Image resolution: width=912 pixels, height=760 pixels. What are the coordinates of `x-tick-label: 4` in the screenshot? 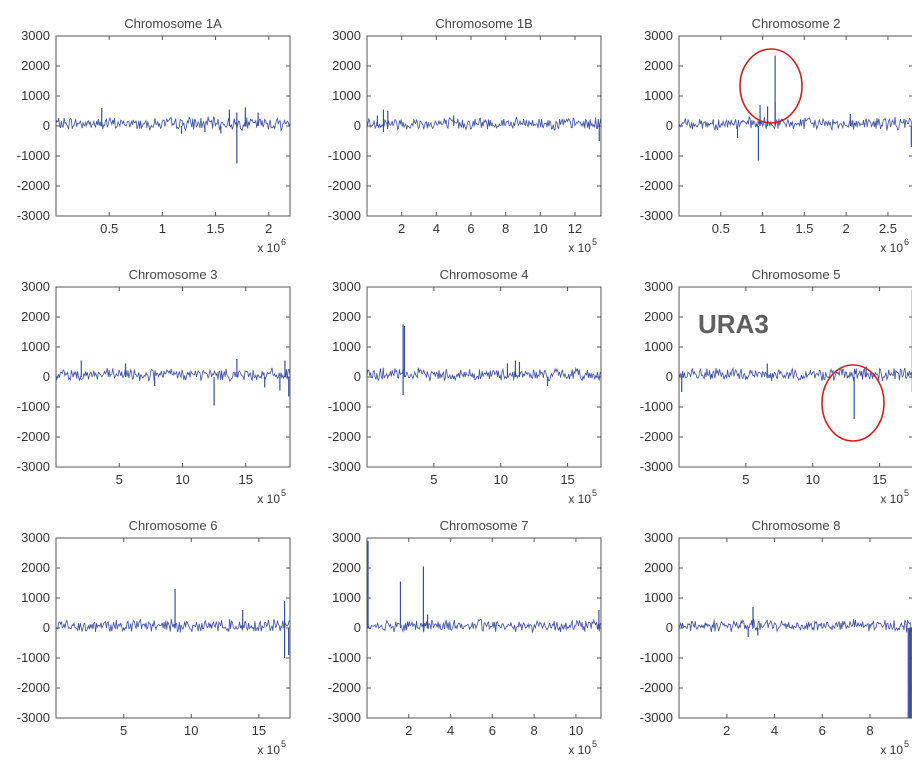 It's located at (450, 730).